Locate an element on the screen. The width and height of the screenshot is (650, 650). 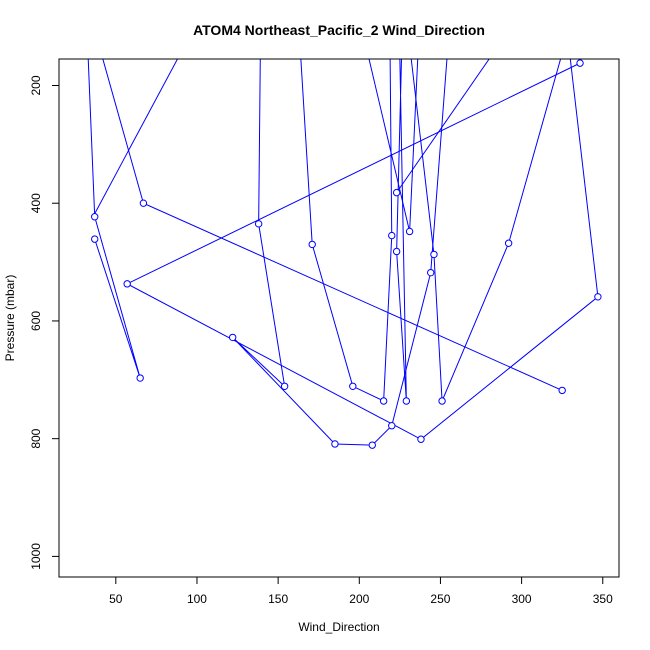
x-tick-label: 200 is located at coordinates (359, 599).